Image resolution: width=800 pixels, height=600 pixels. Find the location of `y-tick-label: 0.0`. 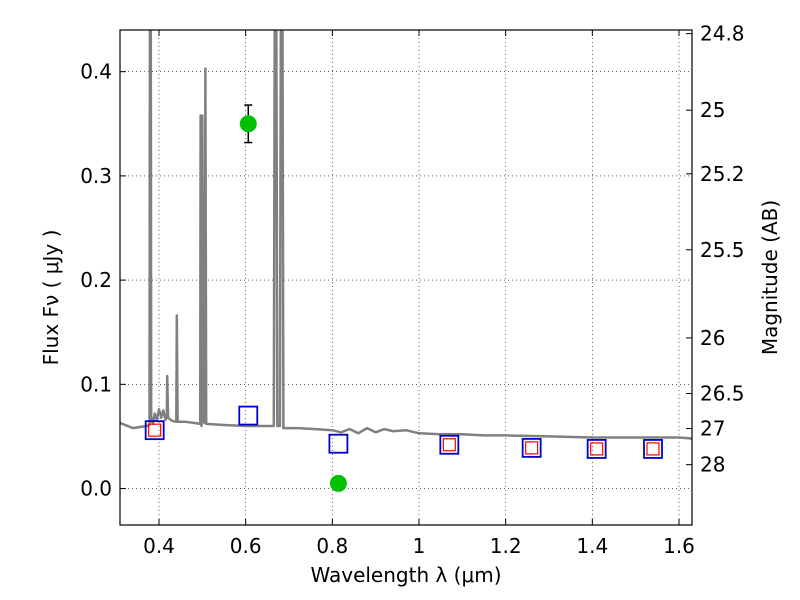

y-tick-label: 0.0 is located at coordinates (96, 489).